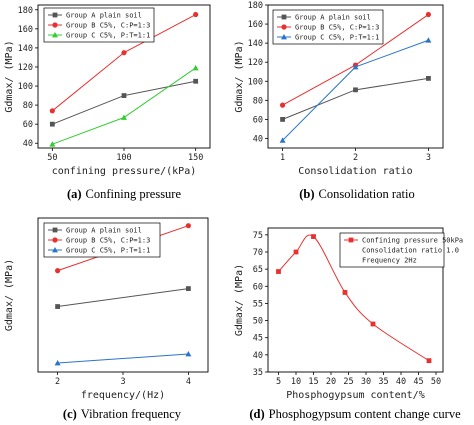 The width and height of the screenshot is (474, 425). I want to click on x-tick-label: 5, so click(278, 382).